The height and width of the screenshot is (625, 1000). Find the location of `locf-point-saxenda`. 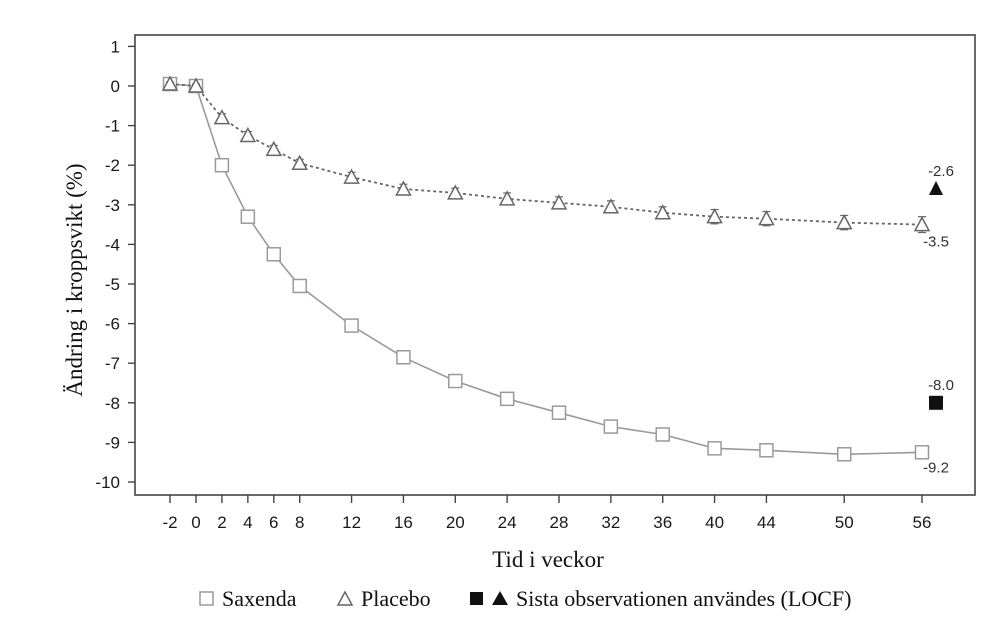

locf-point-saxenda is located at coordinates (936, 402).